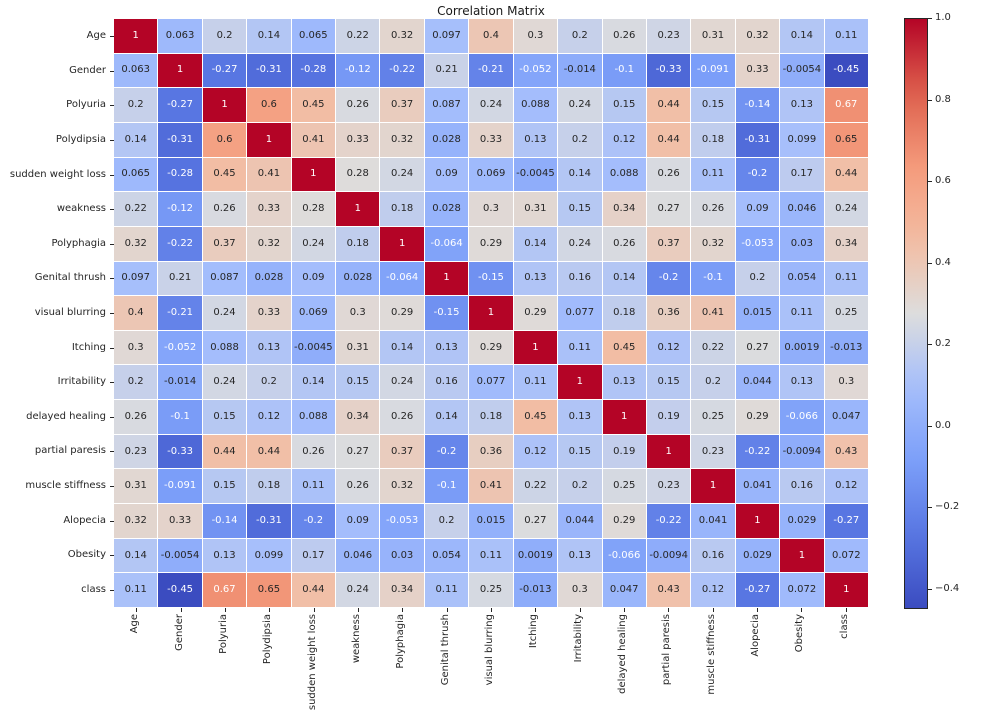 Image resolution: width=983 pixels, height=724 pixels. I want to click on heatmap-cell: 0.088, so click(624, 174).